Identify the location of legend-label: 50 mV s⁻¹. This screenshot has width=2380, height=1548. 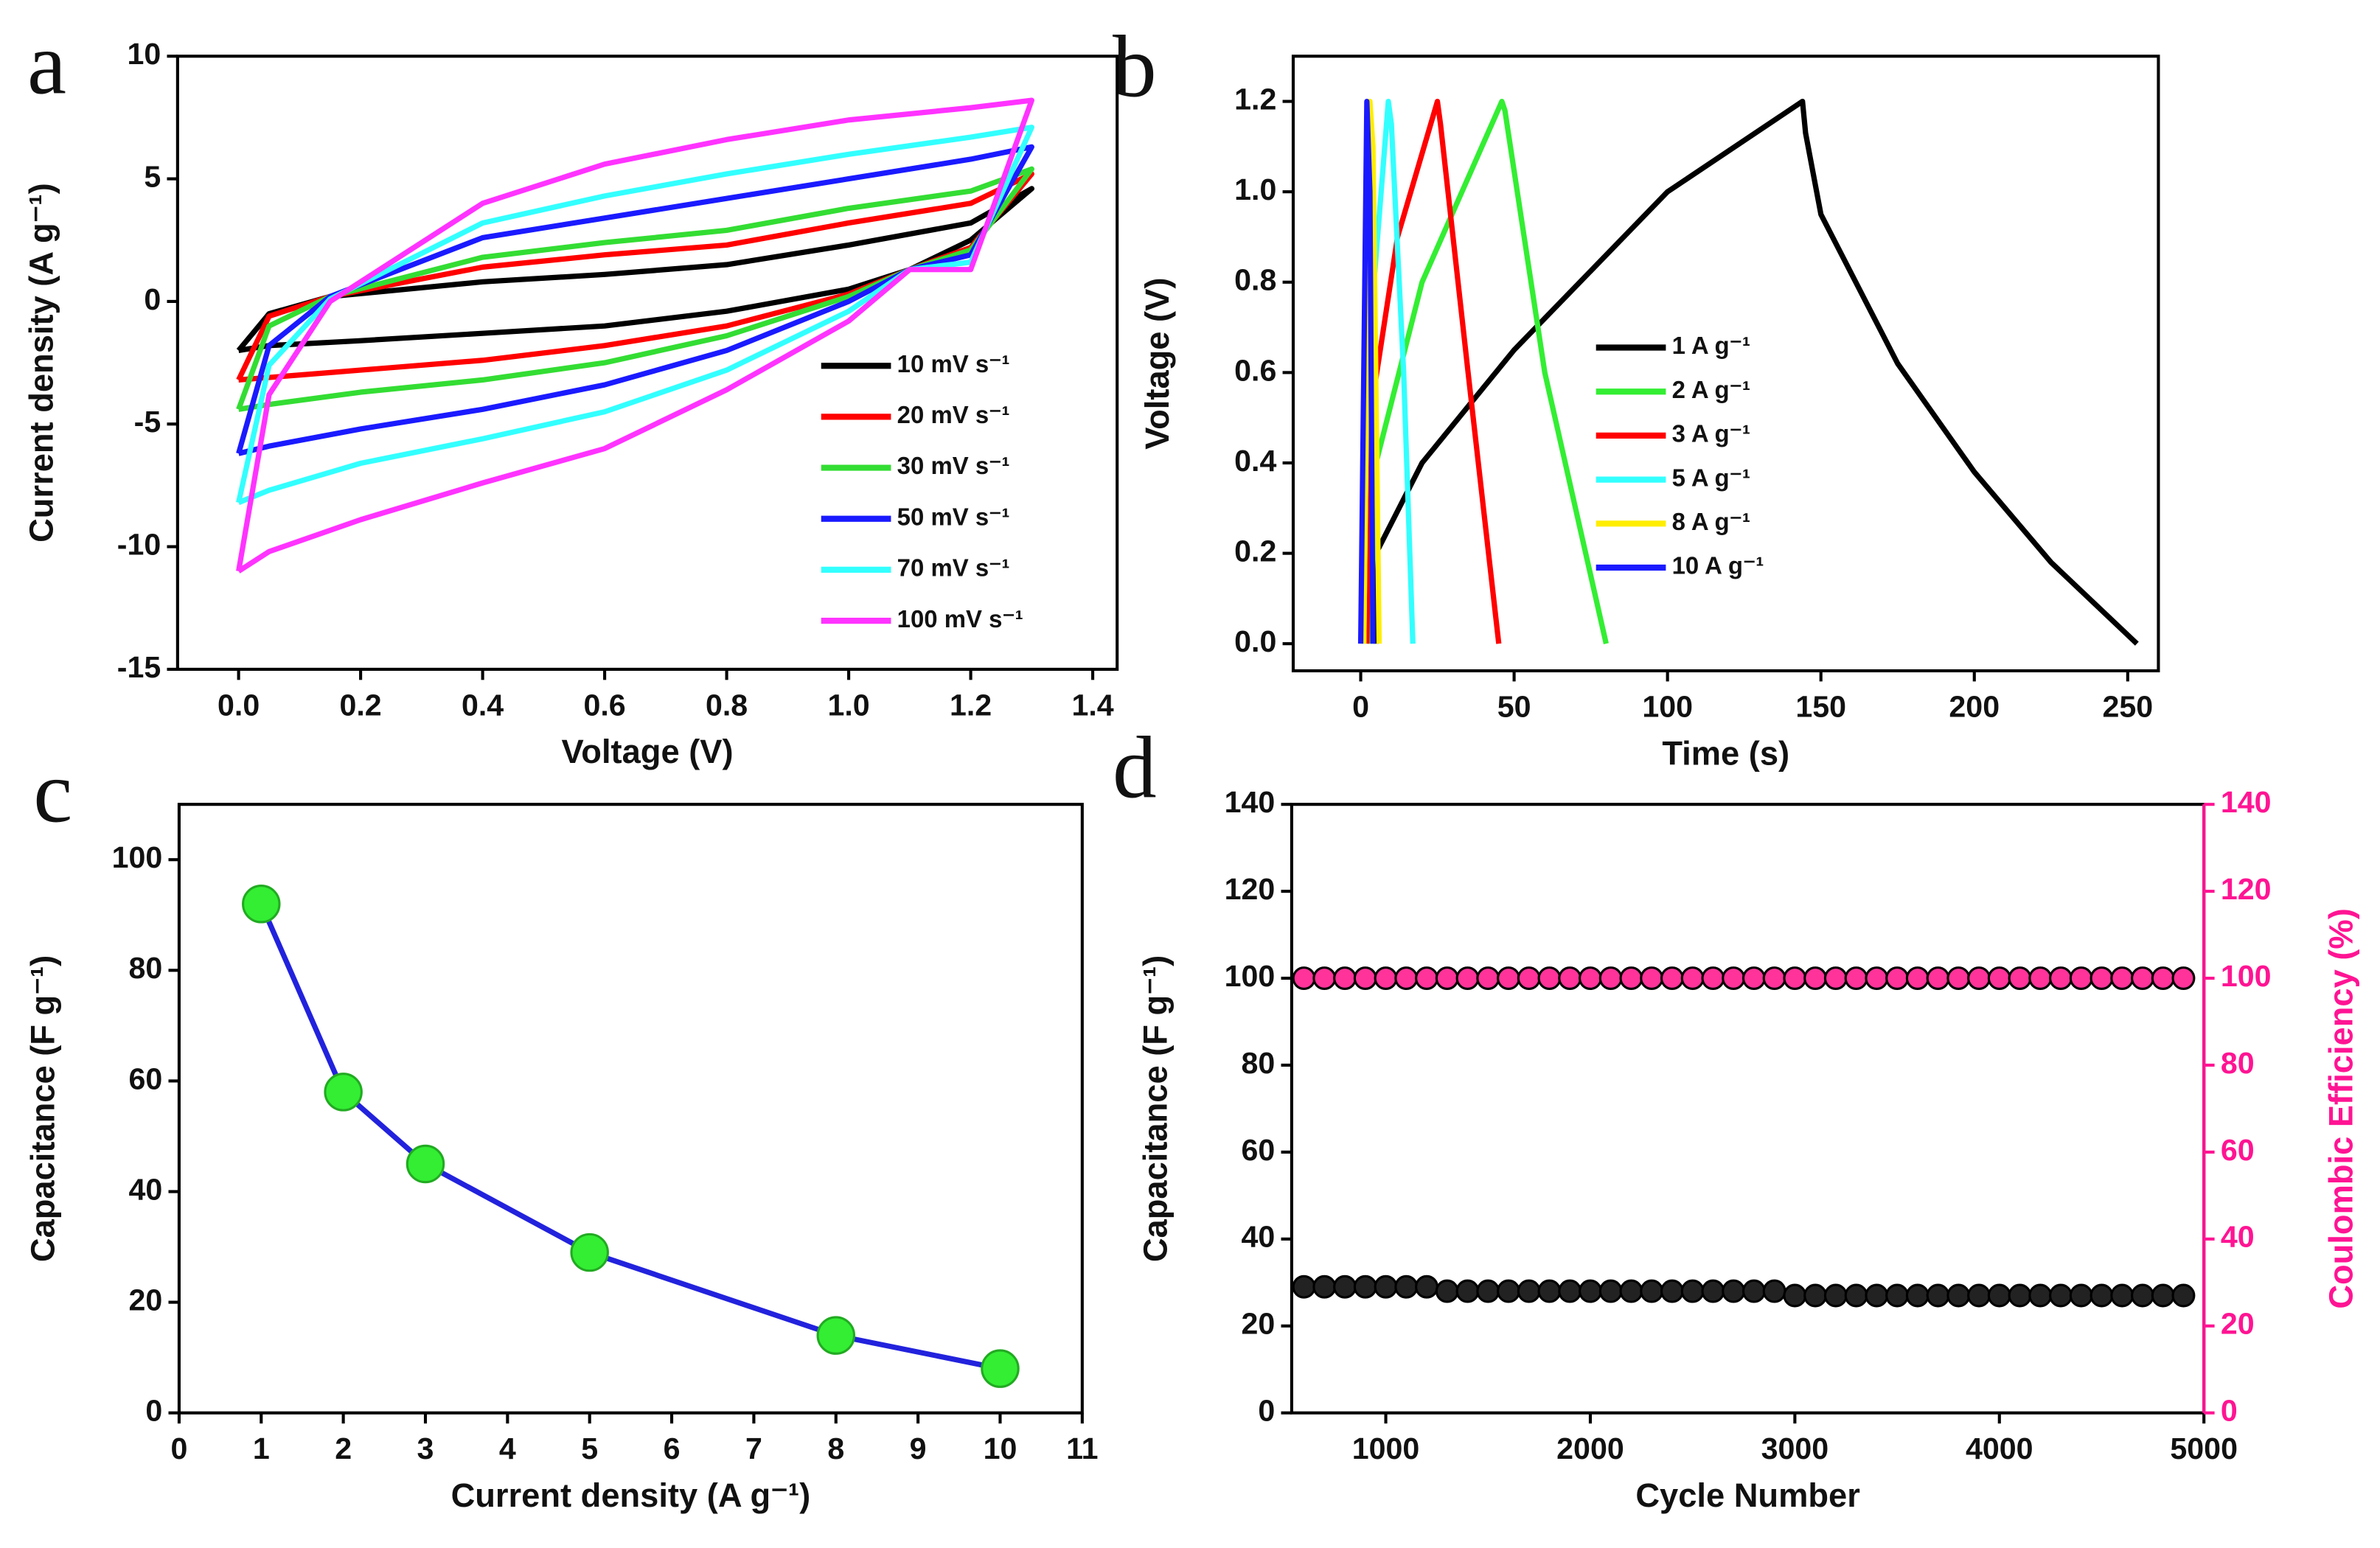
(953, 516).